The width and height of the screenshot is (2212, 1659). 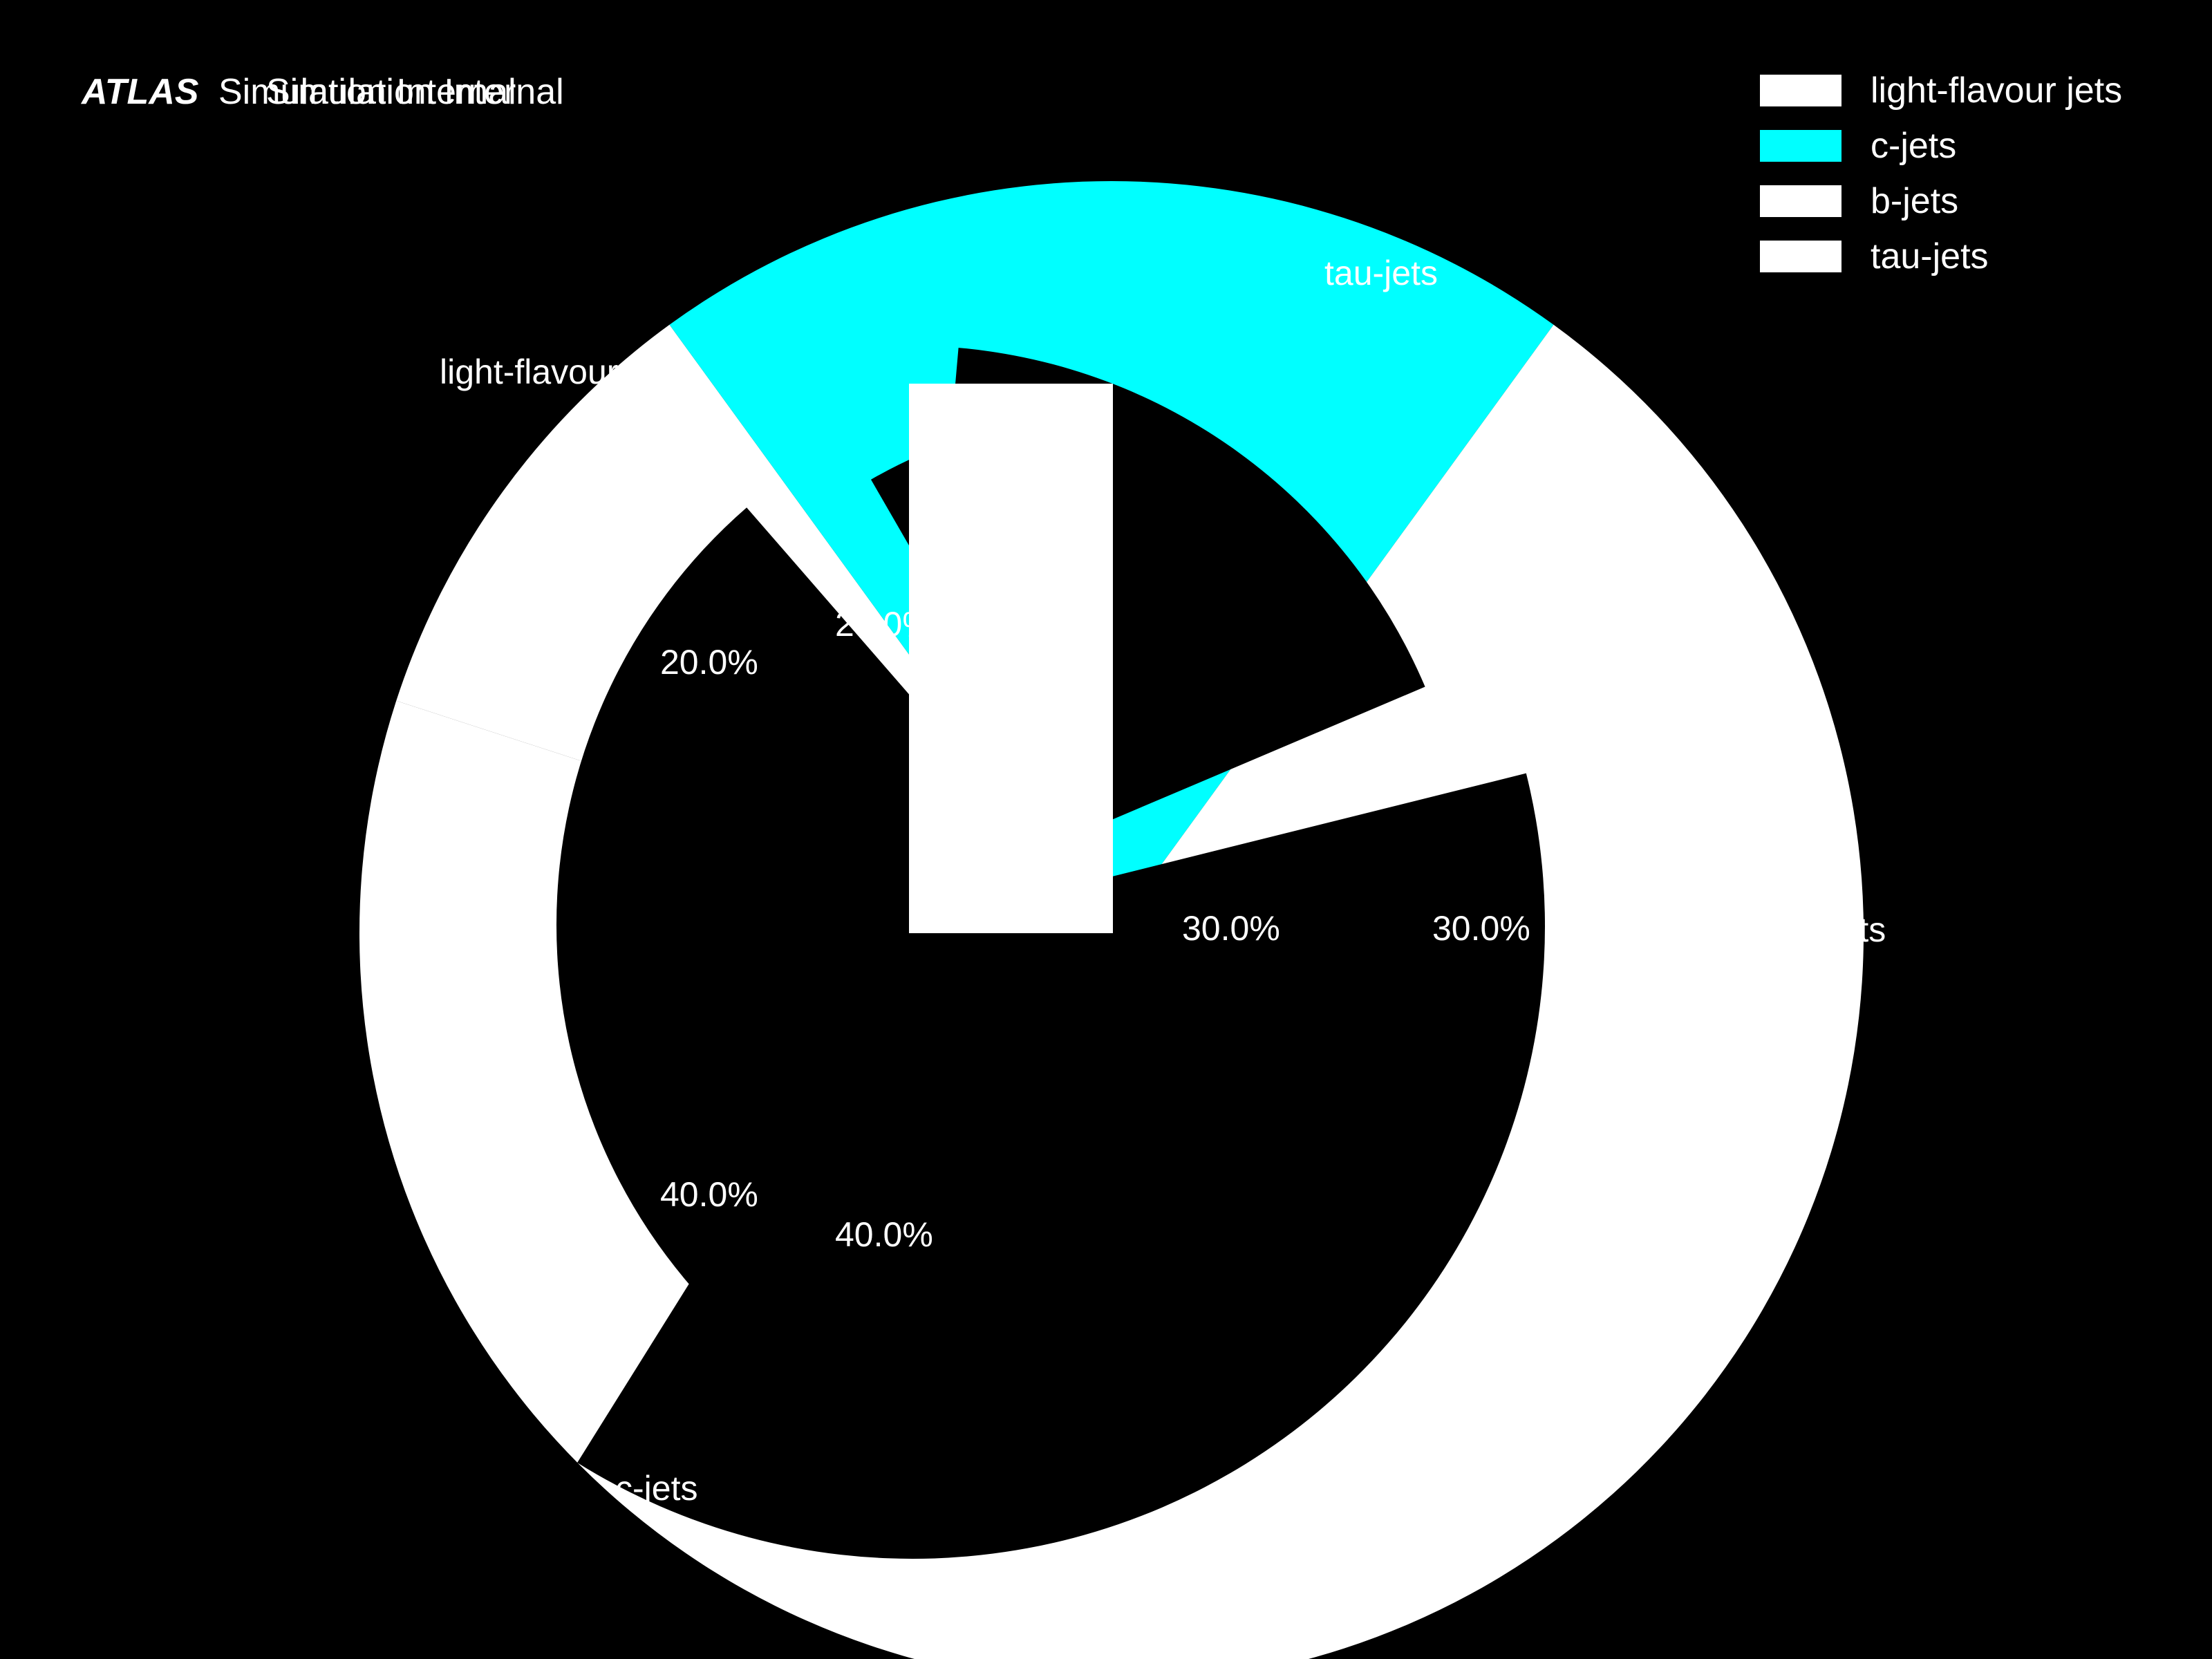 What do you see at coordinates (1381, 273) in the screenshot?
I see `outer-label-tau-jets: tau-jets` at bounding box center [1381, 273].